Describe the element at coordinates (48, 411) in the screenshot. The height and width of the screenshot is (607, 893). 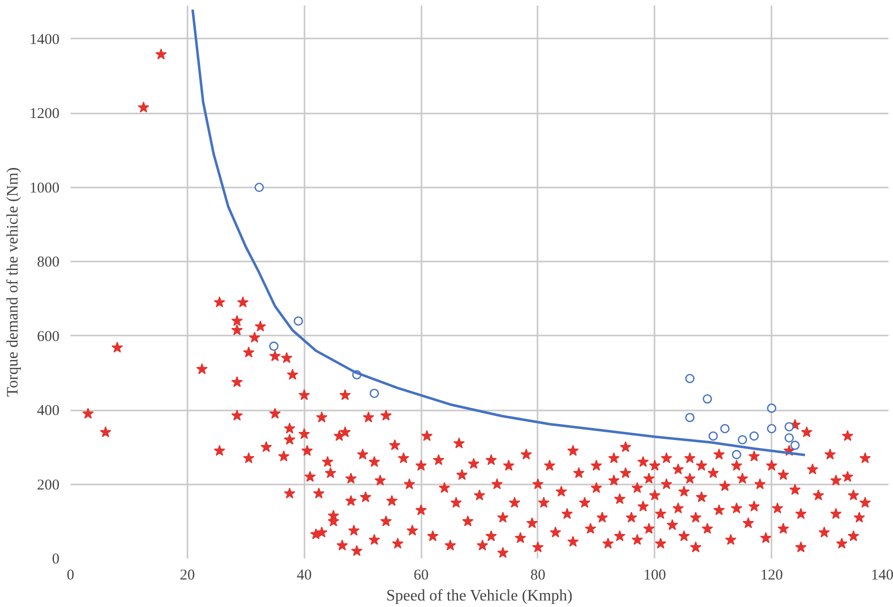
I see `y-tick-label: 400` at that location.